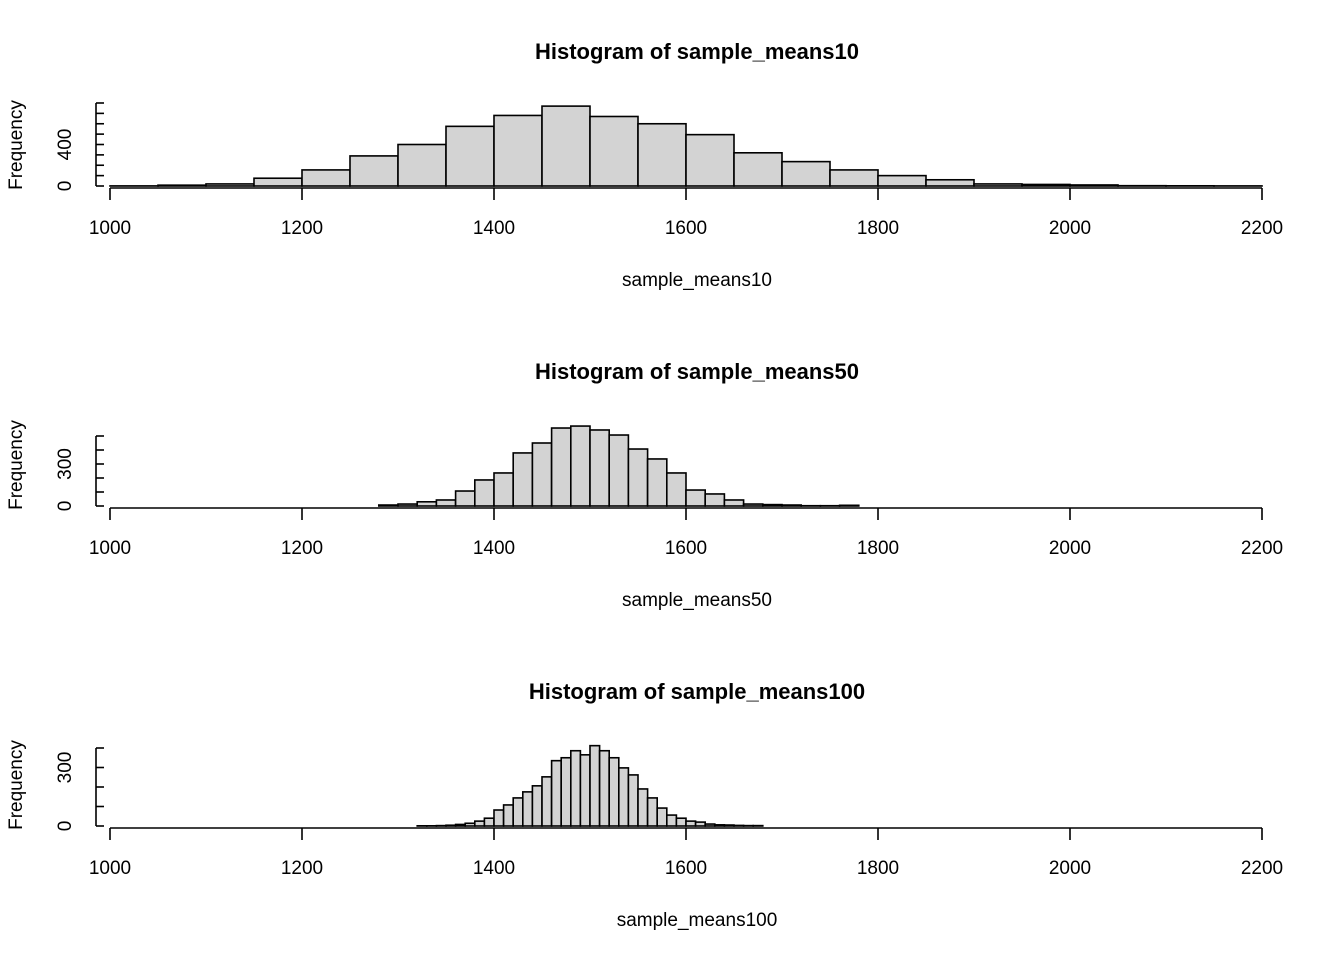 Image resolution: width=1344 pixels, height=960 pixels. What do you see at coordinates (65, 145) in the screenshot?
I see `y-tick-label: 400` at bounding box center [65, 145].